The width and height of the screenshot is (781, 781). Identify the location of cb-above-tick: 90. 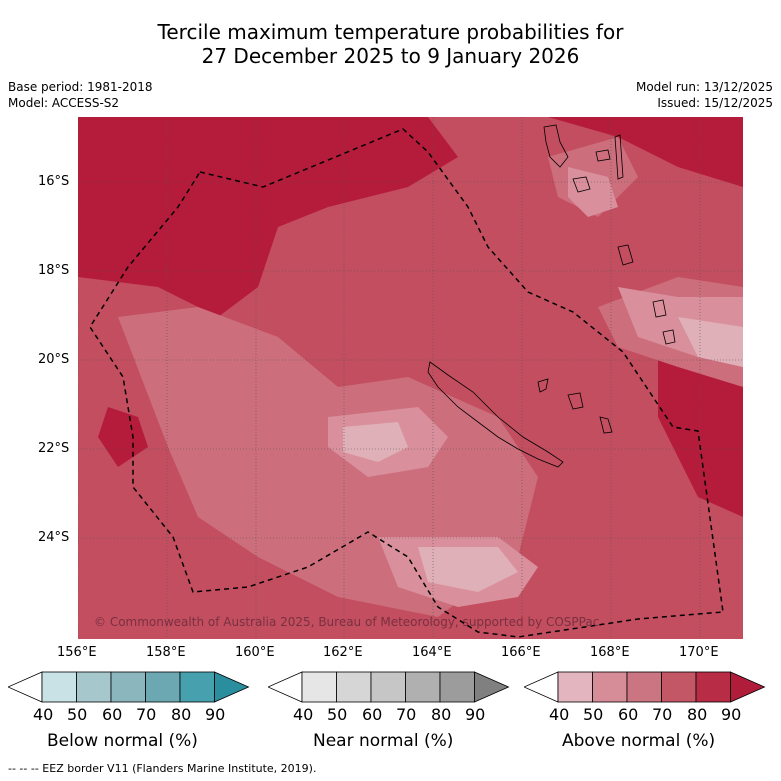
(731, 714).